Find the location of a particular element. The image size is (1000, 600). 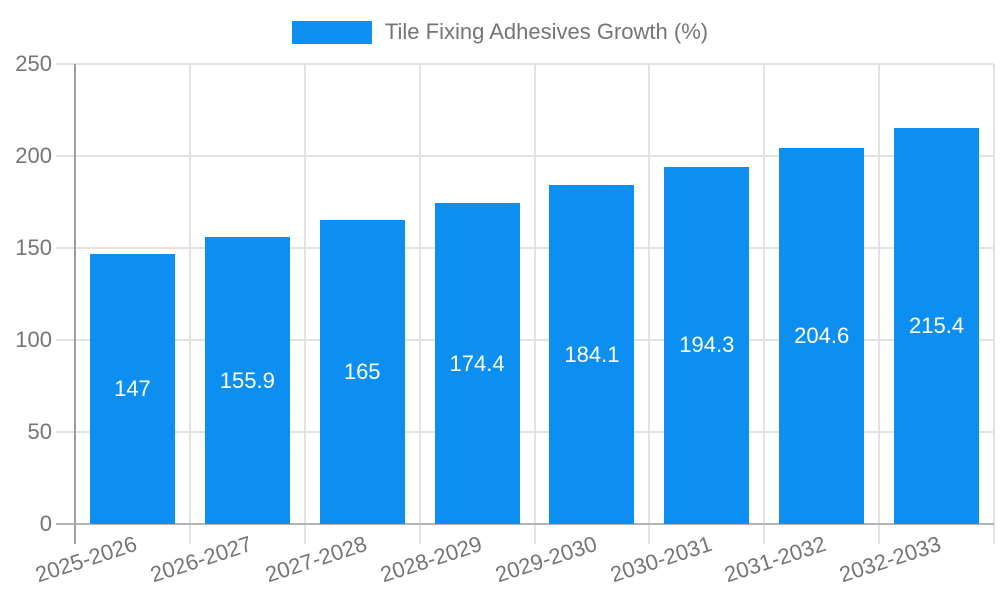

bar: 174.4 is located at coordinates (477, 363).